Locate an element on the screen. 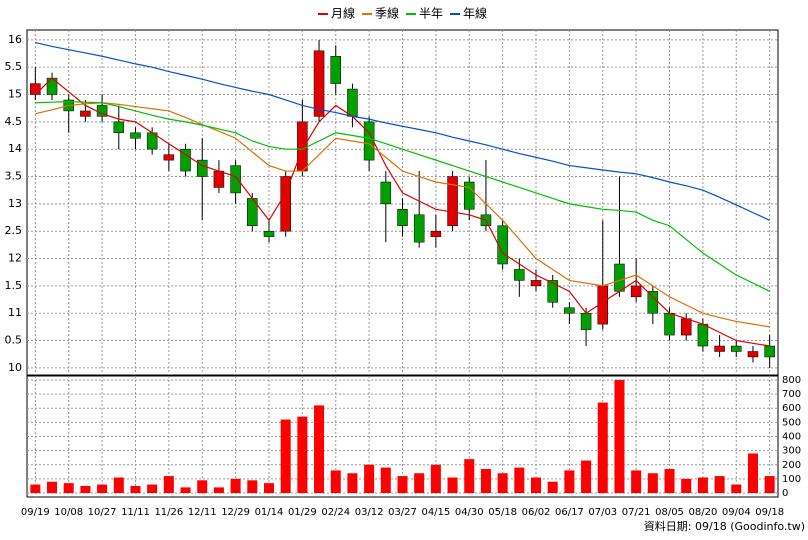  footnote: 資料日期: 09/18 (Goodinfo.tw) is located at coordinates (724, 526).